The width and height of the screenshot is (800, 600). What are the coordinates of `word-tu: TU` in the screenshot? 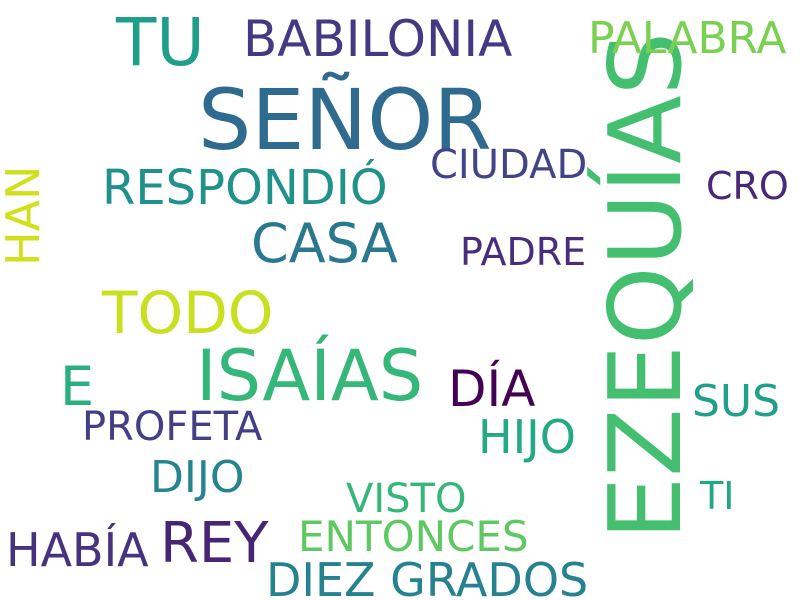 It's located at (160, 42).